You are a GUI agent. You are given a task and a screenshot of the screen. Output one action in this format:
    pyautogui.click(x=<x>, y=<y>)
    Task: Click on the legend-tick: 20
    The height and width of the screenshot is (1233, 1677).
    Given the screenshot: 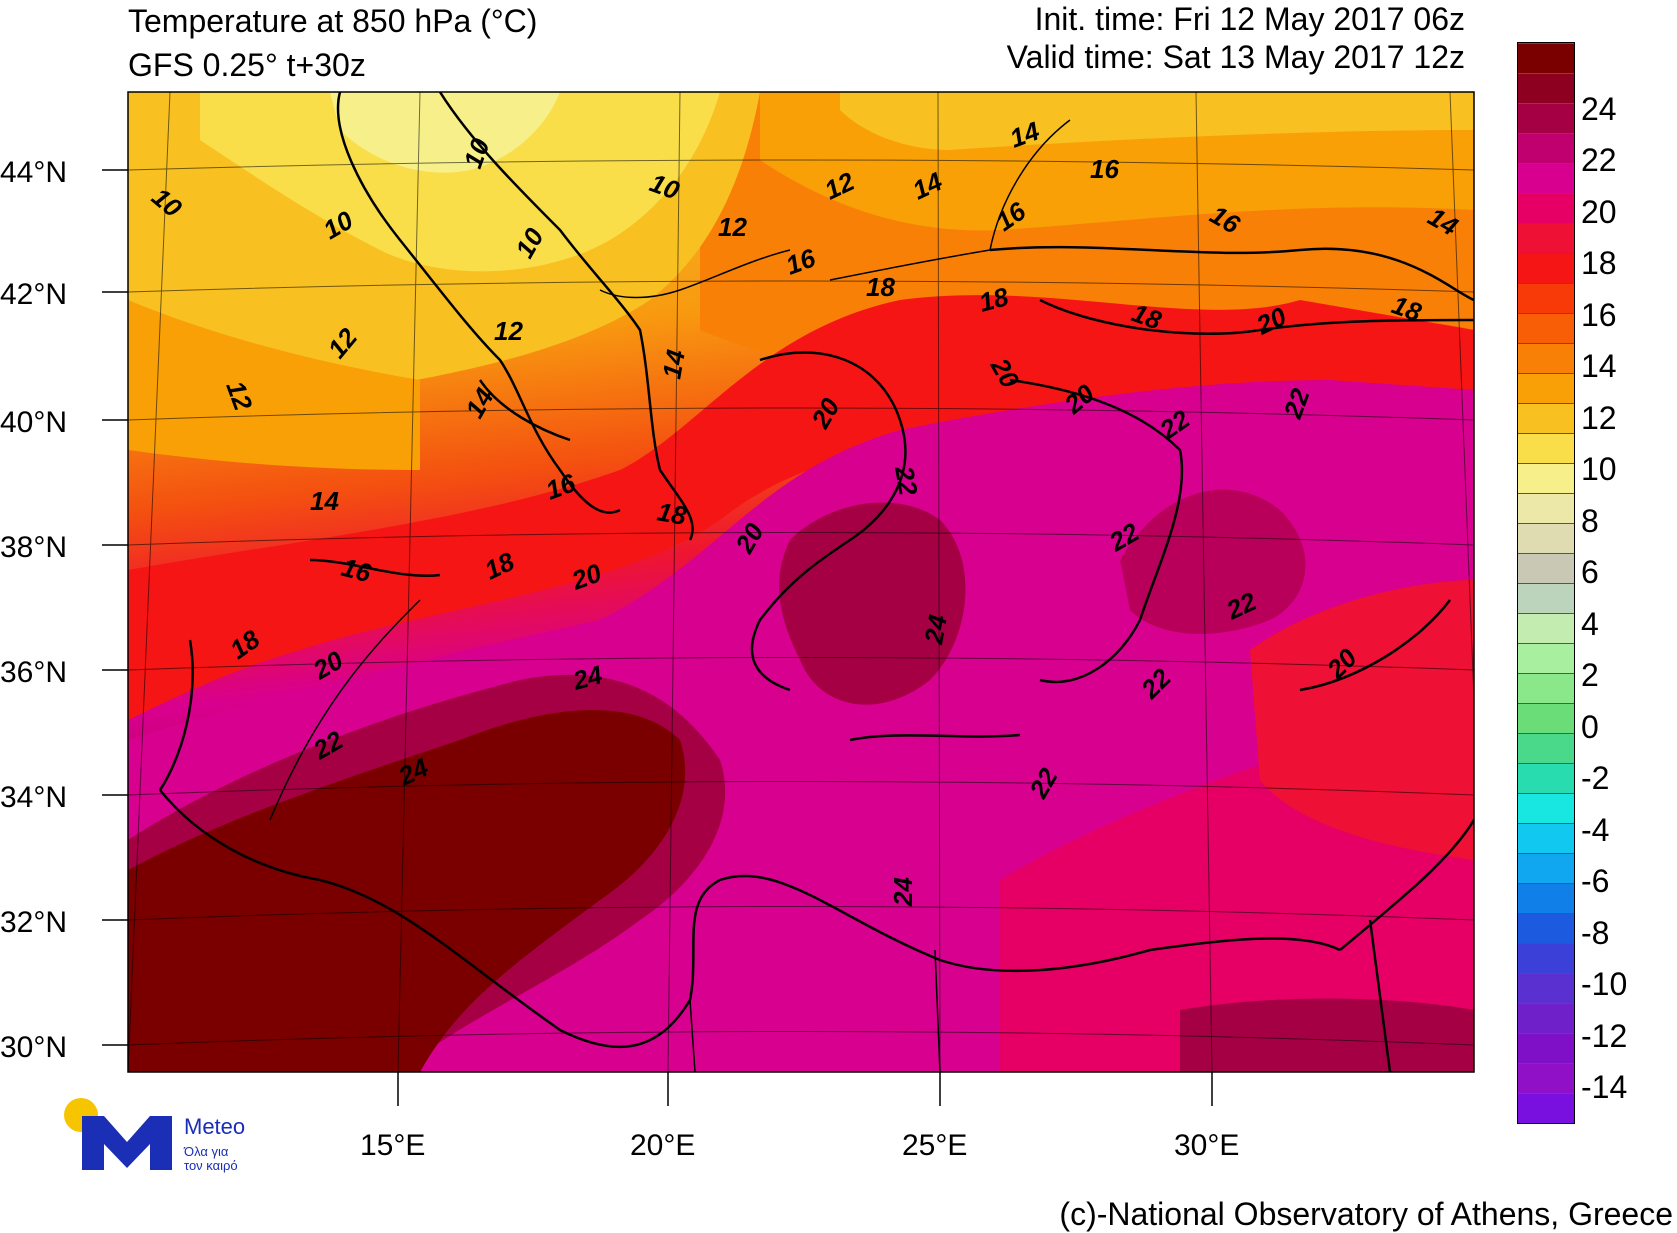 What is the action you would take?
    pyautogui.click(x=1599, y=212)
    